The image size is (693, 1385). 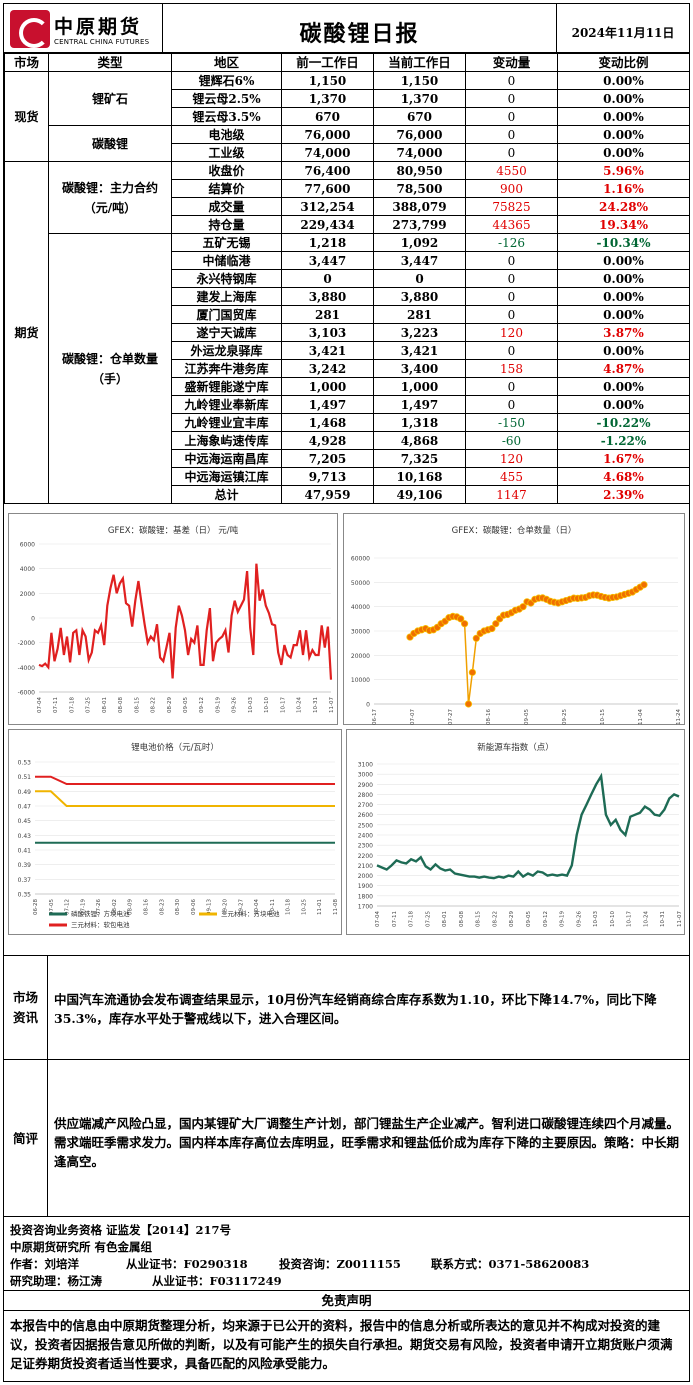 What do you see at coordinates (365, 795) in the screenshot?
I see `y-tick-label: 2800` at bounding box center [365, 795].